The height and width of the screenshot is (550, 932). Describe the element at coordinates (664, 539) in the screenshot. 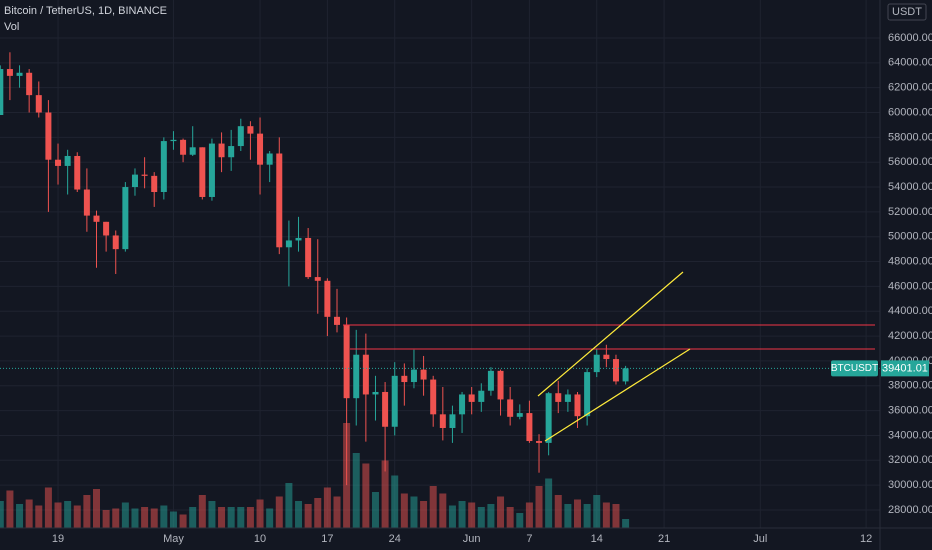

I see `x-tick-label: 21` at that location.